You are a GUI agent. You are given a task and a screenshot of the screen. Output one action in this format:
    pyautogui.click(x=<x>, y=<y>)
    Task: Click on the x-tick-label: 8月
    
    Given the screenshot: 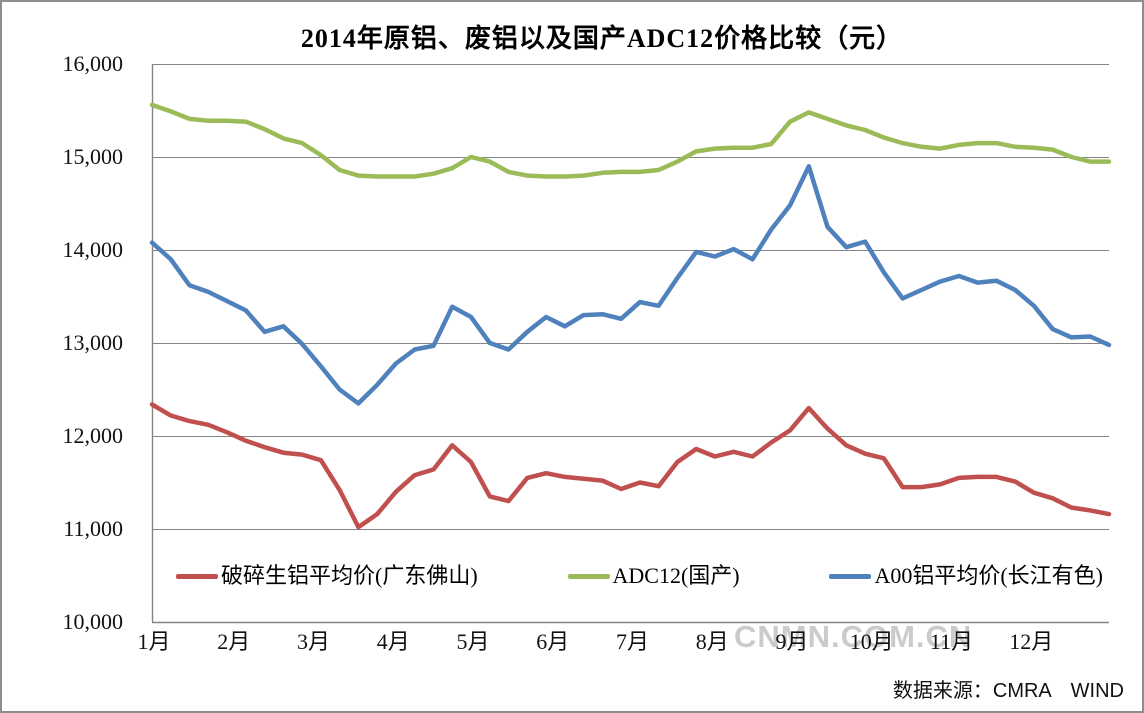 What is the action you would take?
    pyautogui.click(x=712, y=641)
    